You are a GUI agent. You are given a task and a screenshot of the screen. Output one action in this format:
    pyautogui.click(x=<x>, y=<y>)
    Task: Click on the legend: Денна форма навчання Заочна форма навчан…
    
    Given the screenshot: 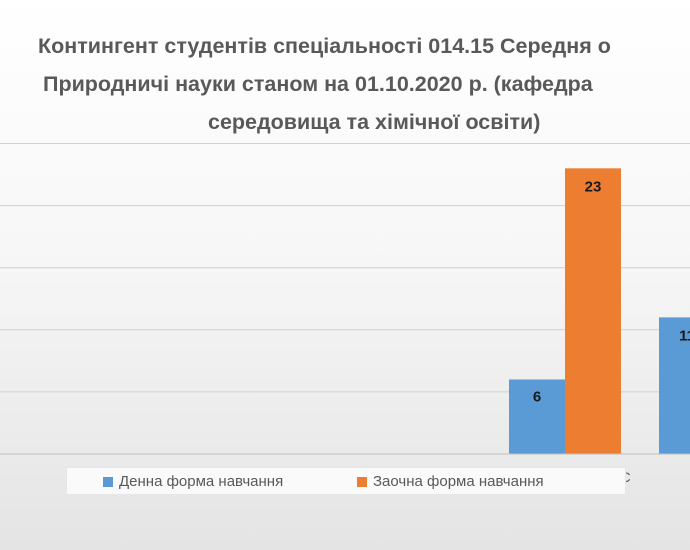 What is the action you would take?
    pyautogui.click(x=346, y=481)
    